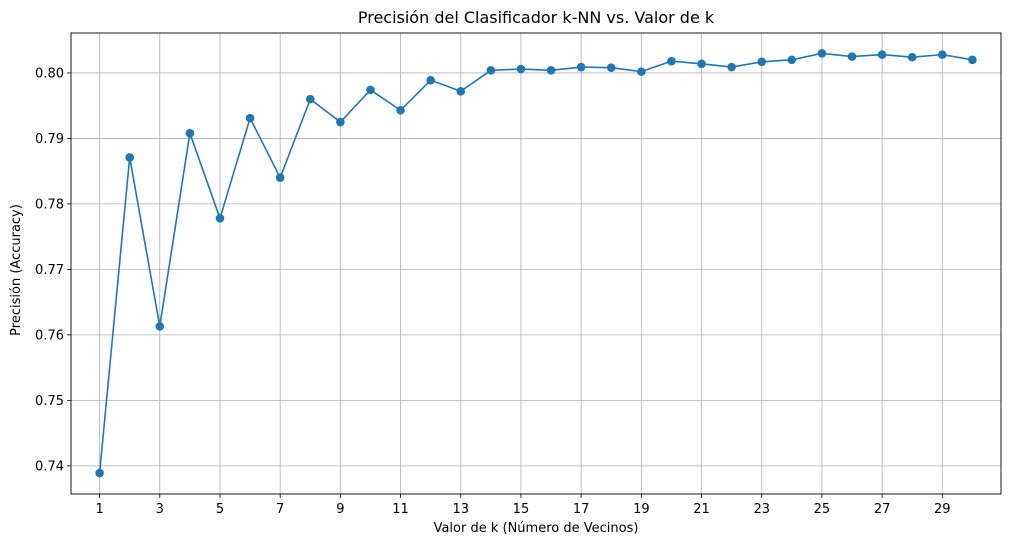 The width and height of the screenshot is (1010, 547). I want to click on x-tick-label: 13, so click(460, 509).